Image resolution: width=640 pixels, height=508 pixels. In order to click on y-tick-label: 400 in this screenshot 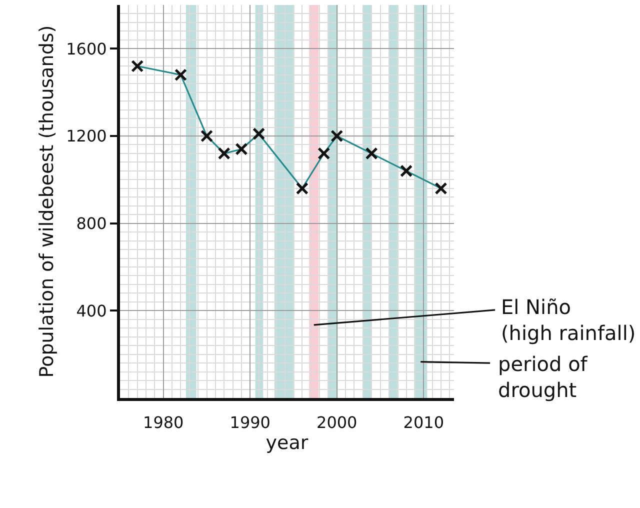, I will do `click(91, 310)`.